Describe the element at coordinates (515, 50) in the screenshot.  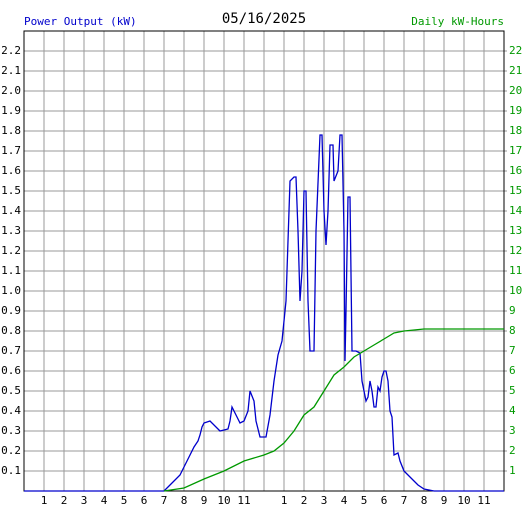
I see `y2-tick-label: 22` at that location.